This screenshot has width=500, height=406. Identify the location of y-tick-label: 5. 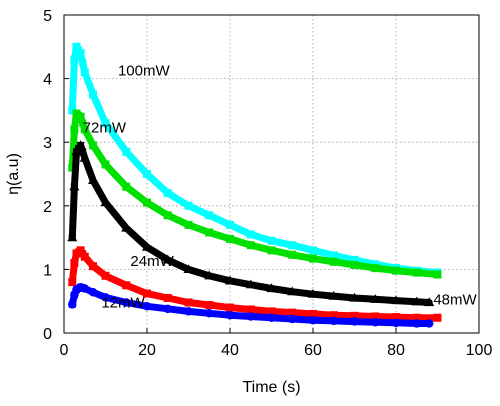
(47, 16).